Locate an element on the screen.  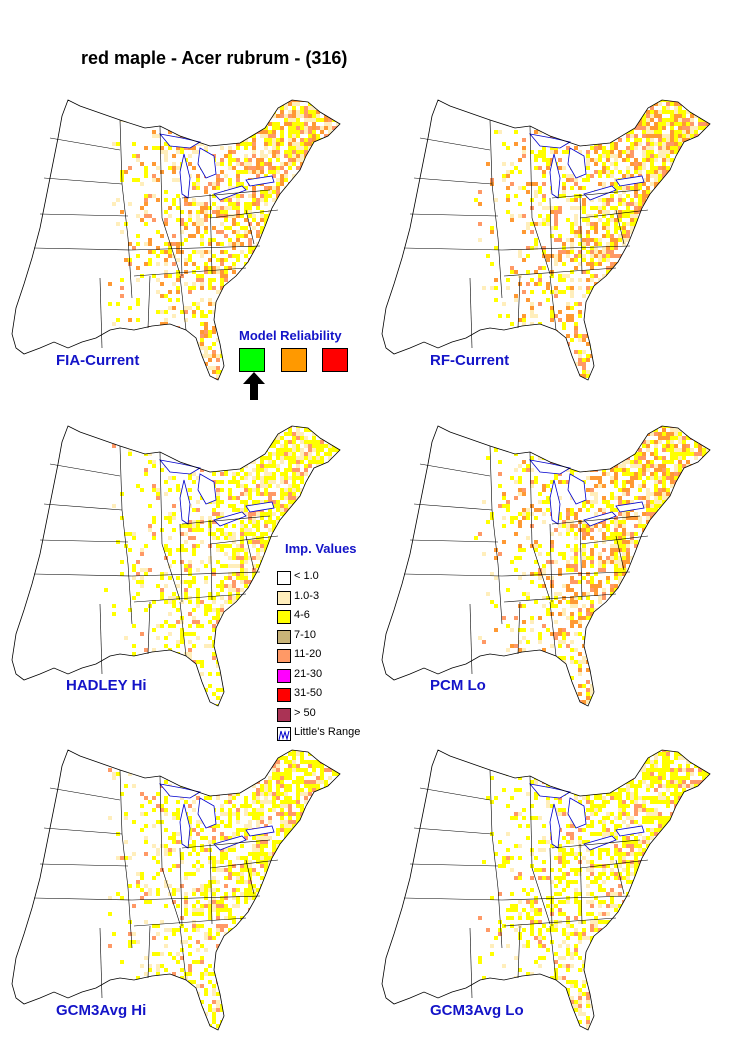
panel-label: HADLEY Hi is located at coordinates (106, 685).